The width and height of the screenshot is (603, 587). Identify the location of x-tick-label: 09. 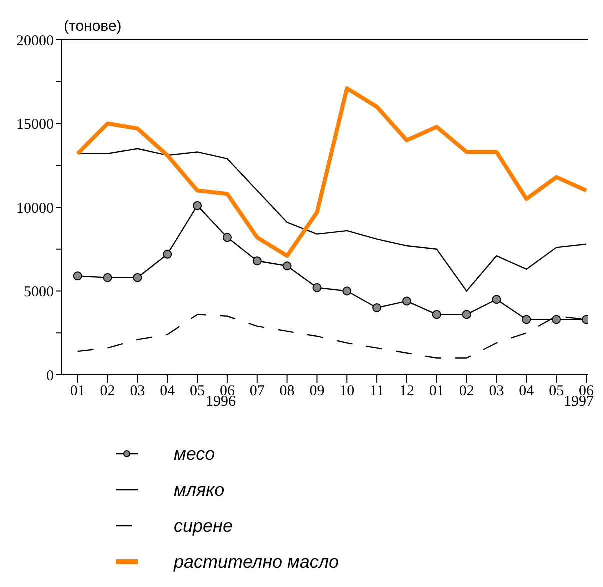
(317, 392).